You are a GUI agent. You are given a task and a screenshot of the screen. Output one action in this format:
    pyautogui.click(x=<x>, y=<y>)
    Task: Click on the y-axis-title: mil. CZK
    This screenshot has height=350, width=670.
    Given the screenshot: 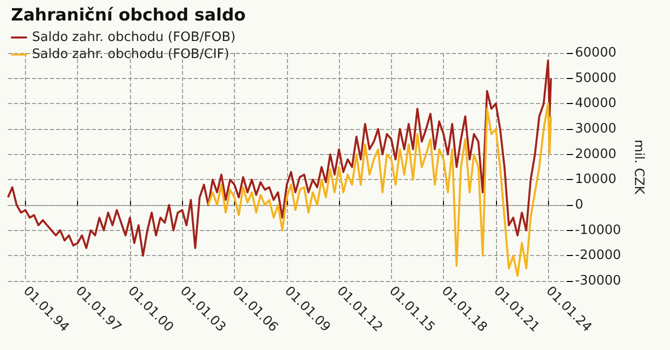 What is the action you would take?
    pyautogui.click(x=638, y=167)
    